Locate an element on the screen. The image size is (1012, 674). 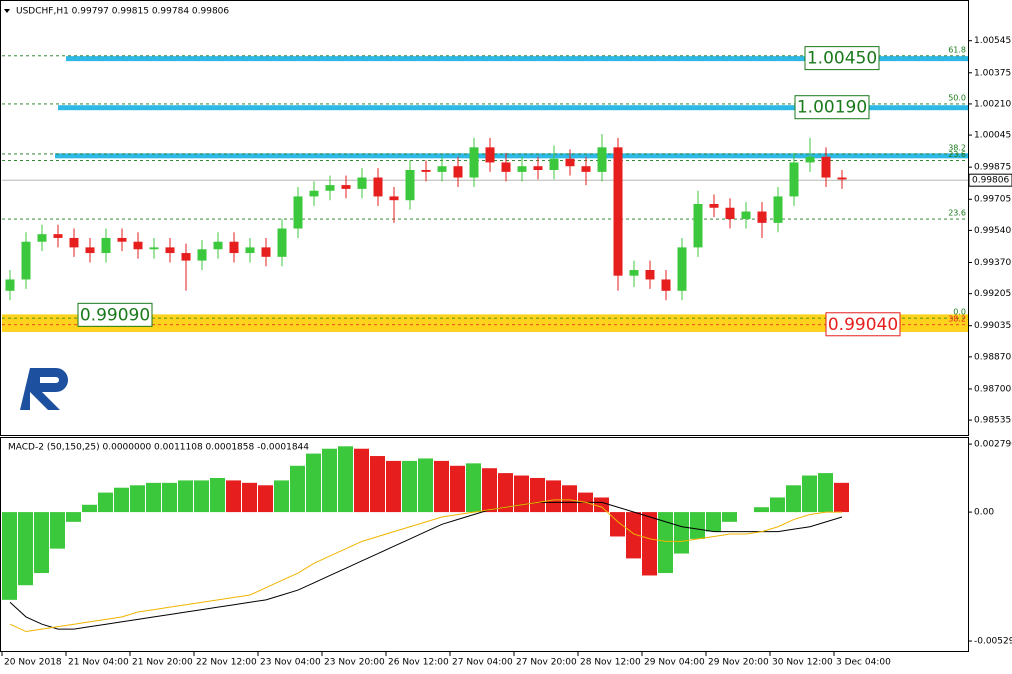
current-price-box is located at coordinates (990, 180).